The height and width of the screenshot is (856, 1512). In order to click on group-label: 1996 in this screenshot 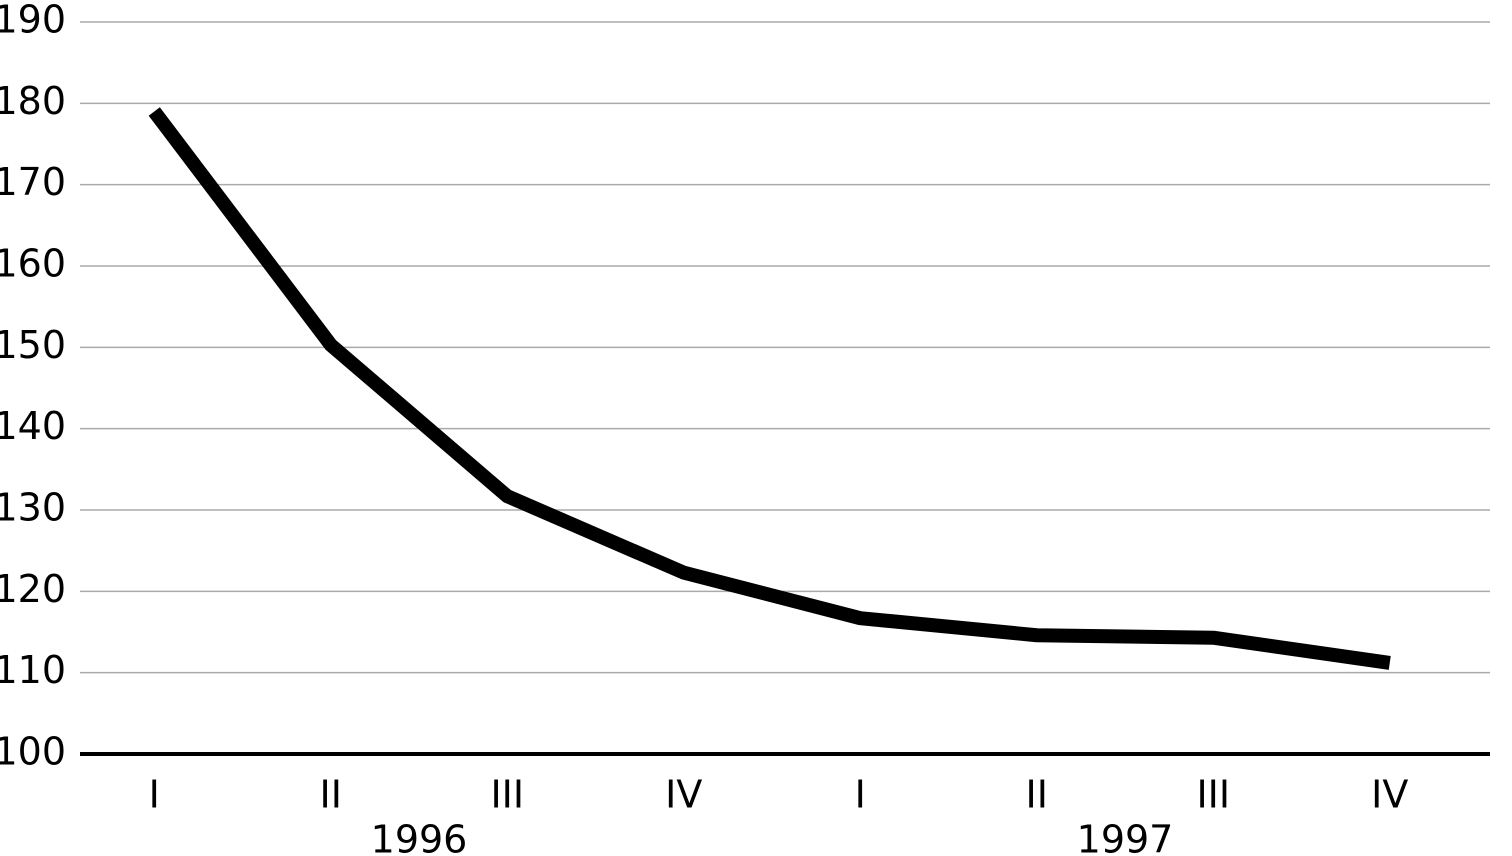, I will do `click(419, 837)`.